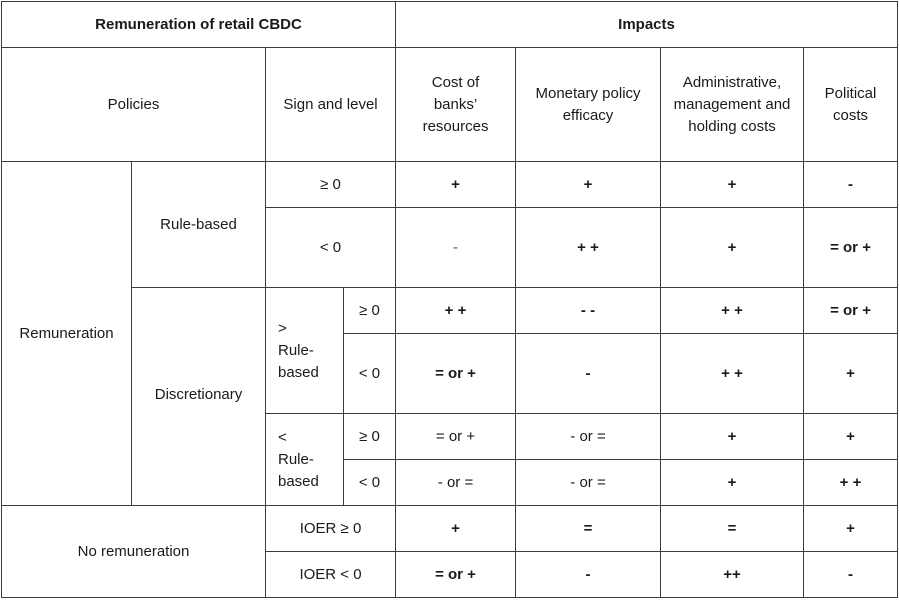  Describe the element at coordinates (851, 482) in the screenshot. I see `political-cell: + +` at that location.